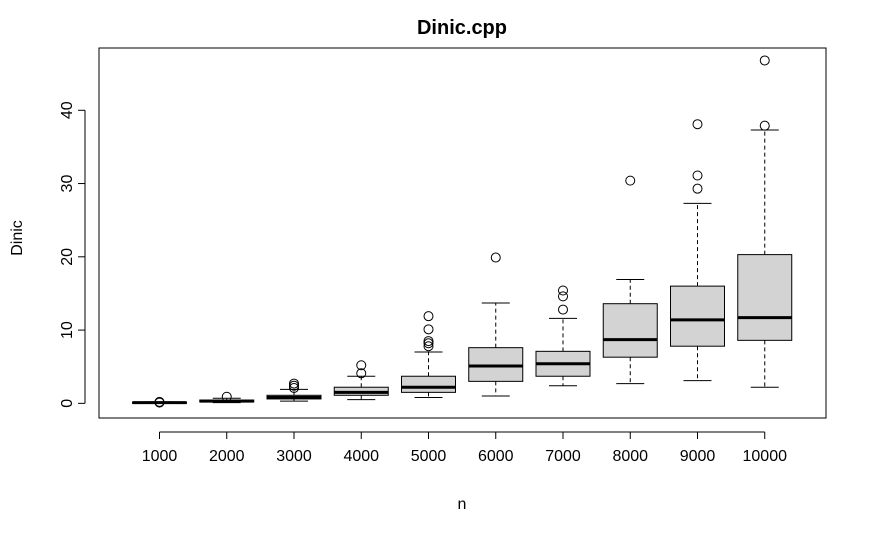 The height and width of the screenshot is (540, 875). What do you see at coordinates (160, 456) in the screenshot?
I see `x-tick-label: 1000` at bounding box center [160, 456].